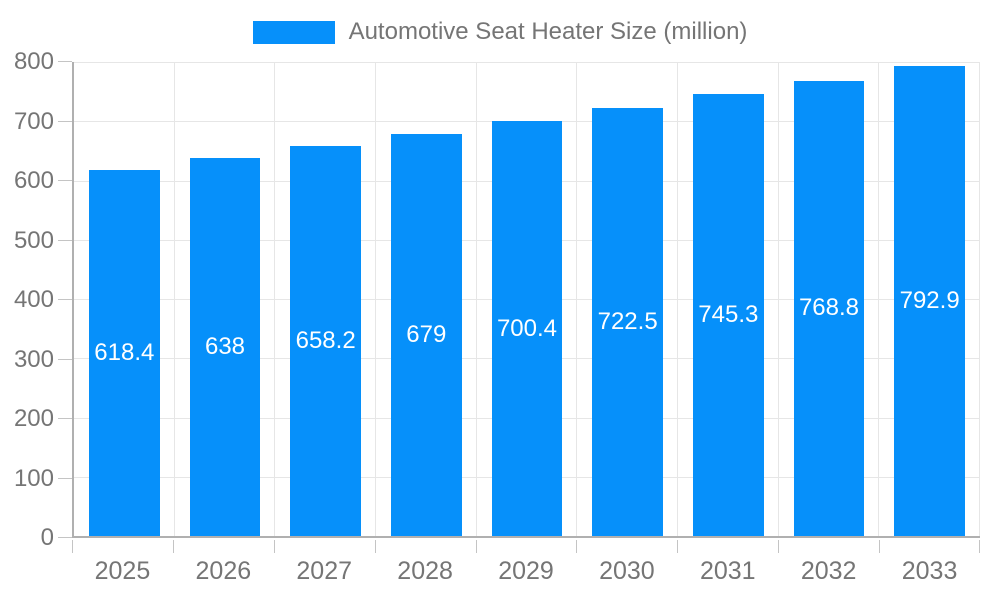 Image resolution: width=1000 pixels, height=600 pixels. I want to click on bar-value-label: 722.5, so click(627, 321).